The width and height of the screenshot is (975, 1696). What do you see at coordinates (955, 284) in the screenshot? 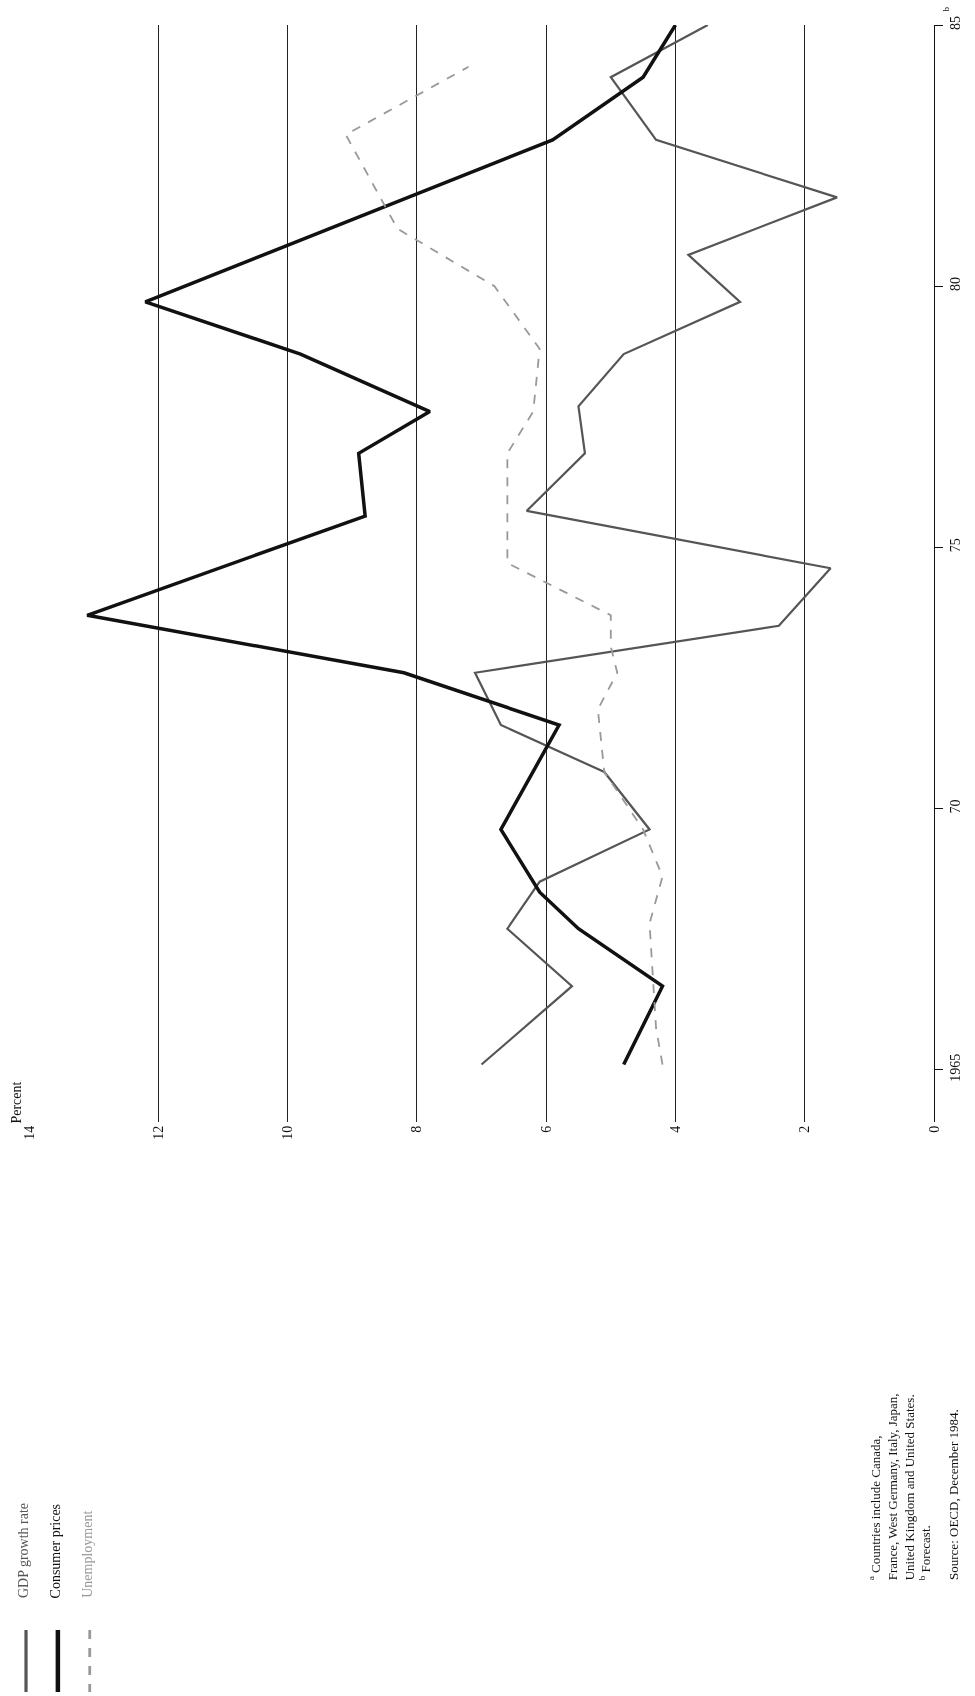
I see `y-tick-label: 80` at bounding box center [955, 284].